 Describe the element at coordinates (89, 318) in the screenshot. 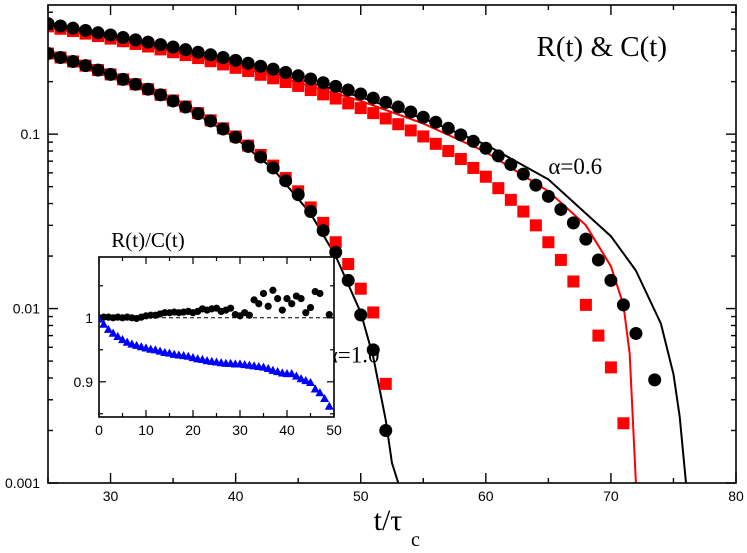

I see `inset-y-tick-label: 1` at that location.